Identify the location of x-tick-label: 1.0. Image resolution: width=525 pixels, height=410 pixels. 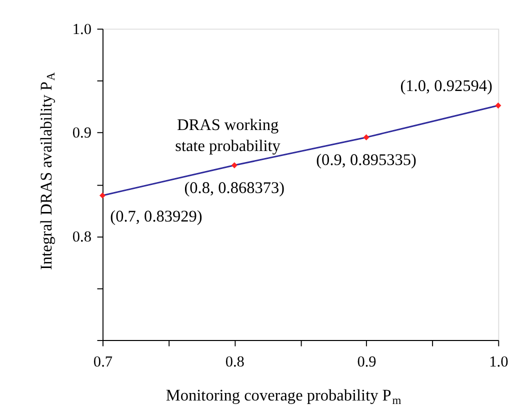
(499, 361).